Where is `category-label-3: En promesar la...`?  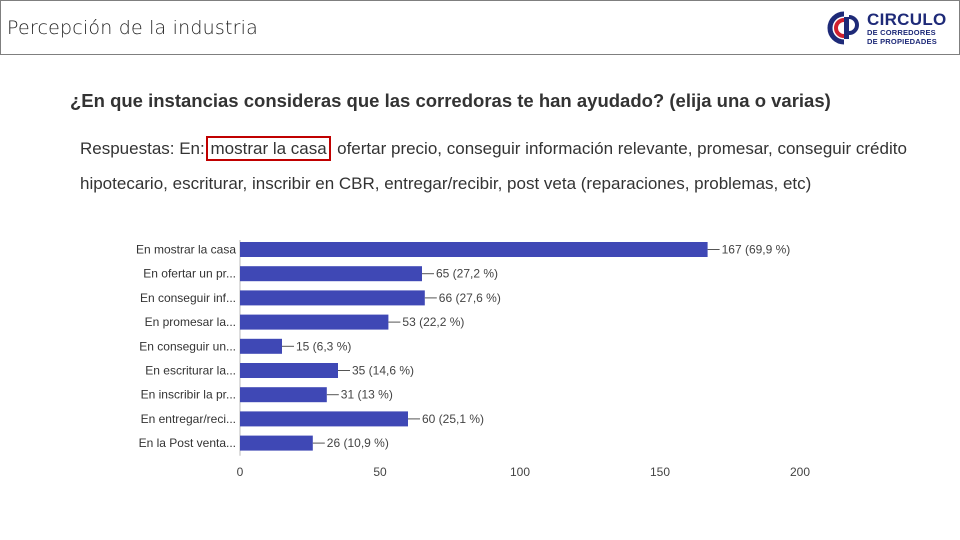
category-label-3: En promesar la... is located at coordinates (190, 322).